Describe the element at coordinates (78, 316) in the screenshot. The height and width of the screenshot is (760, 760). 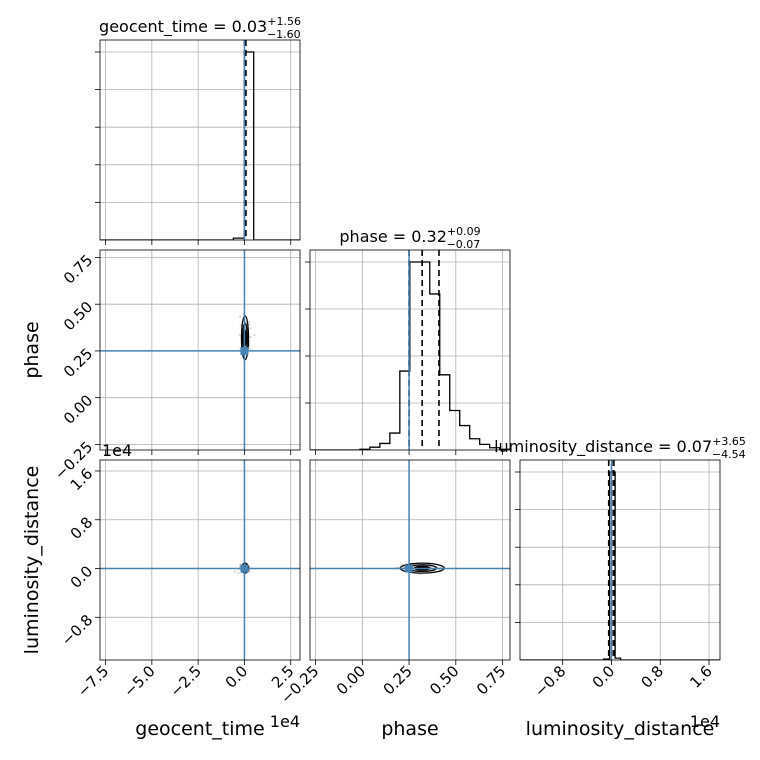
I see `y-tick-label: 0.50` at that location.